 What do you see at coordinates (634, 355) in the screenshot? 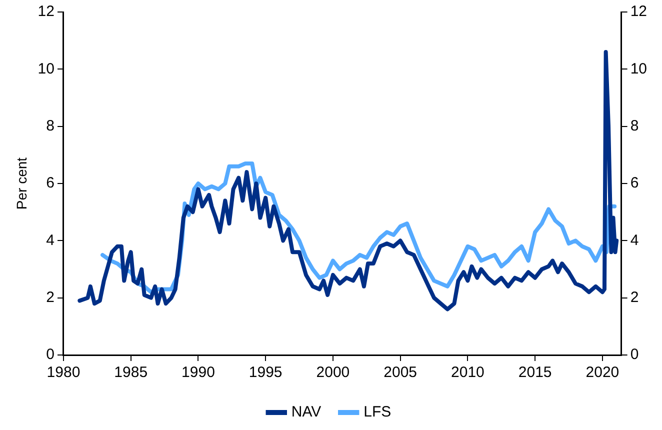
I see `y2-tick-label: 0` at bounding box center [634, 355].